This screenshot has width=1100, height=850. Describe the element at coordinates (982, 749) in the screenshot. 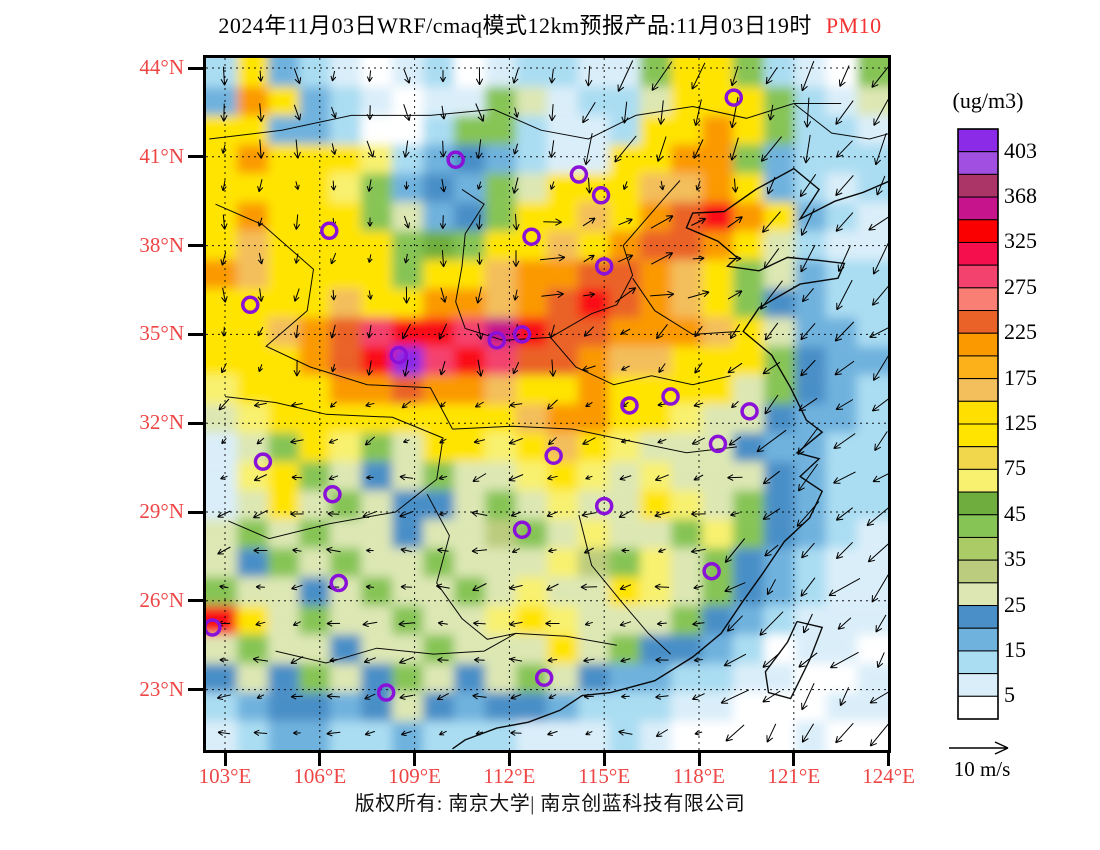

I see `wind-reference-arrow` at that location.